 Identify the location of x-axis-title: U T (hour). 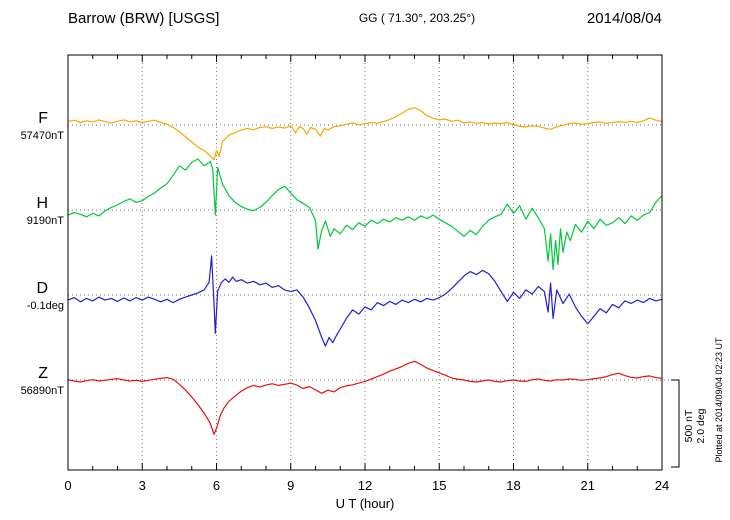
(365, 503).